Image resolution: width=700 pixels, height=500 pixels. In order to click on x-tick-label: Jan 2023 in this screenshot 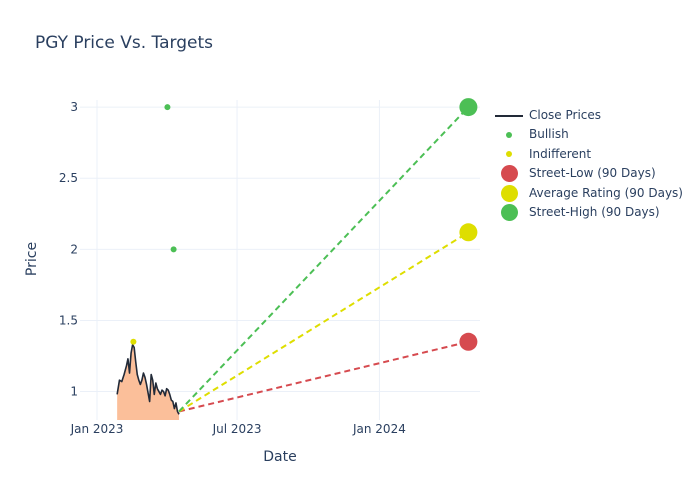, I will do `click(97, 429)`.